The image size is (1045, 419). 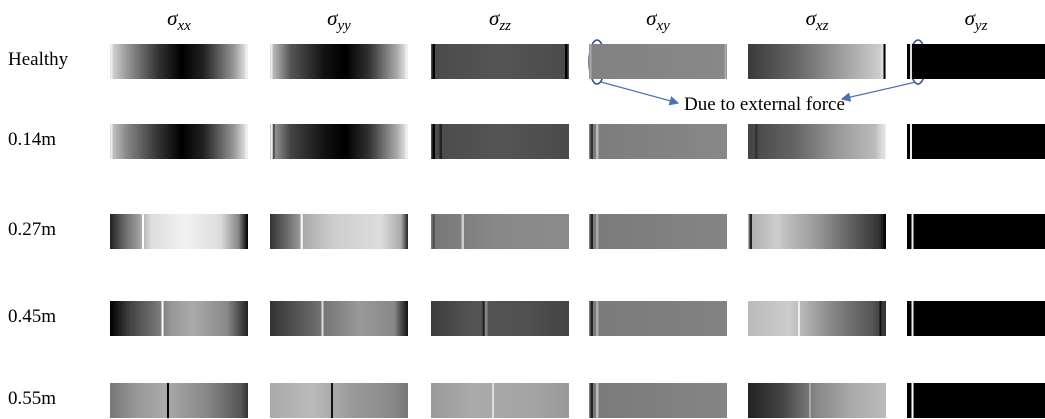 I want to click on subscript: xz, so click(x=822, y=26).